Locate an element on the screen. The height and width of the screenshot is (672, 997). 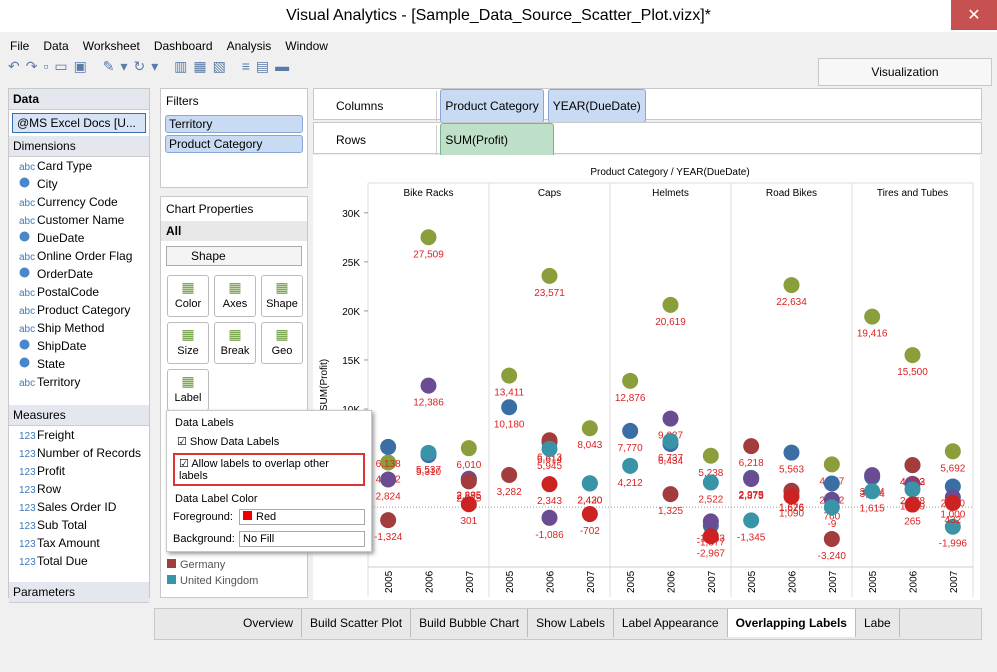
data-label: 5,537 is located at coordinates (428, 470).